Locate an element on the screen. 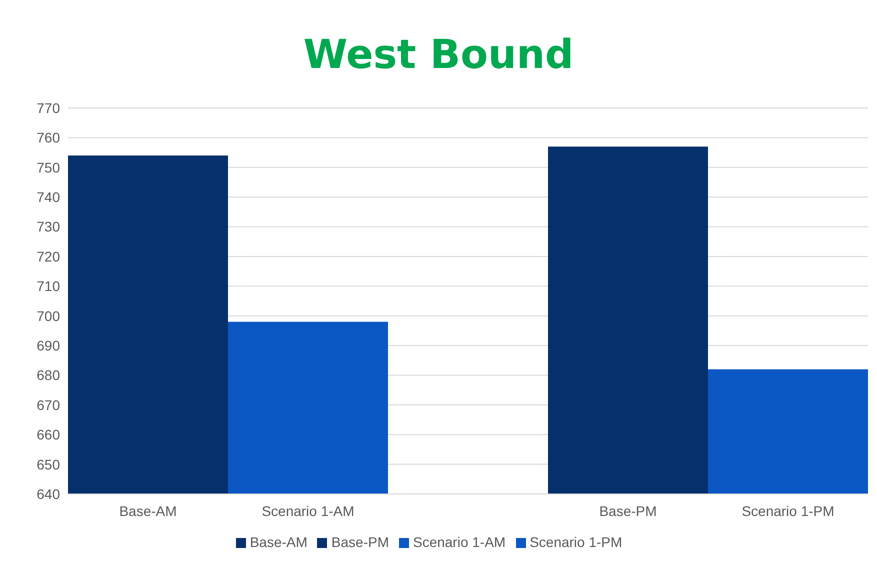 The height and width of the screenshot is (576, 877). x-tick-label: Base-AM is located at coordinates (148, 511).